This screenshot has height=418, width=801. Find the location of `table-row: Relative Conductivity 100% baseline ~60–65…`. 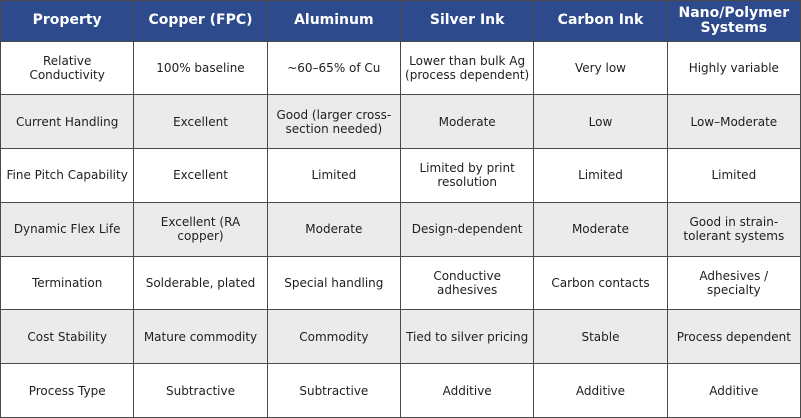

table-row: Relative Conductivity 100% baseline ~60–65… is located at coordinates (400, 68).